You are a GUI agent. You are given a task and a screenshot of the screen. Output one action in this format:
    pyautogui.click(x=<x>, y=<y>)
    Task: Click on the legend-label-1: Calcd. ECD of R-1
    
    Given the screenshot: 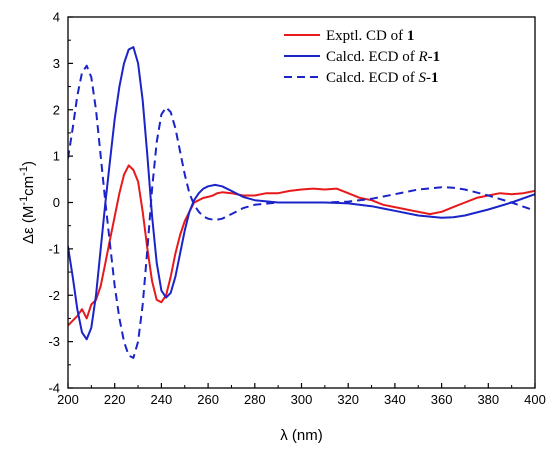 What is the action you would take?
    pyautogui.click(x=383, y=57)
    